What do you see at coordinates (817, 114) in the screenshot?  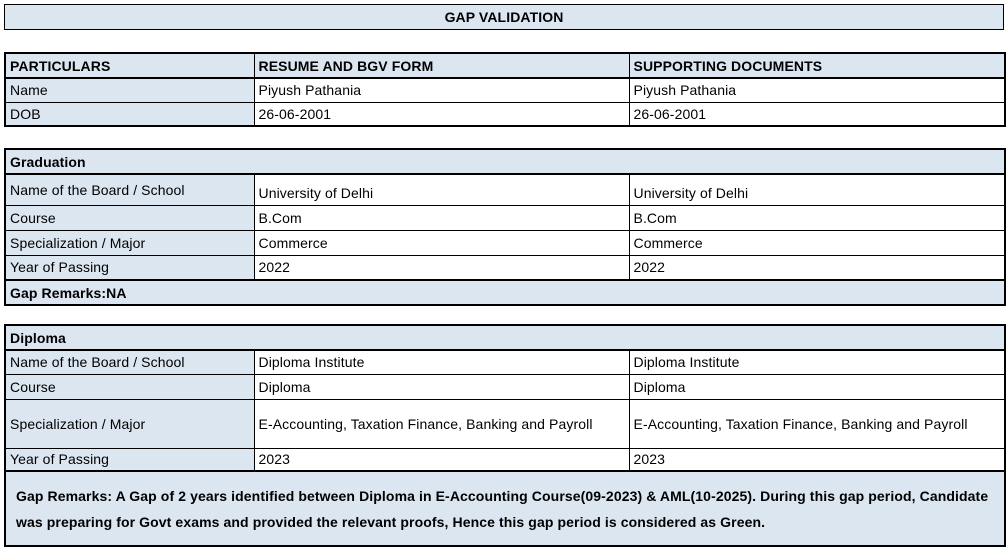 I see `dob-supporting-value: 26-06-2001` at bounding box center [817, 114].